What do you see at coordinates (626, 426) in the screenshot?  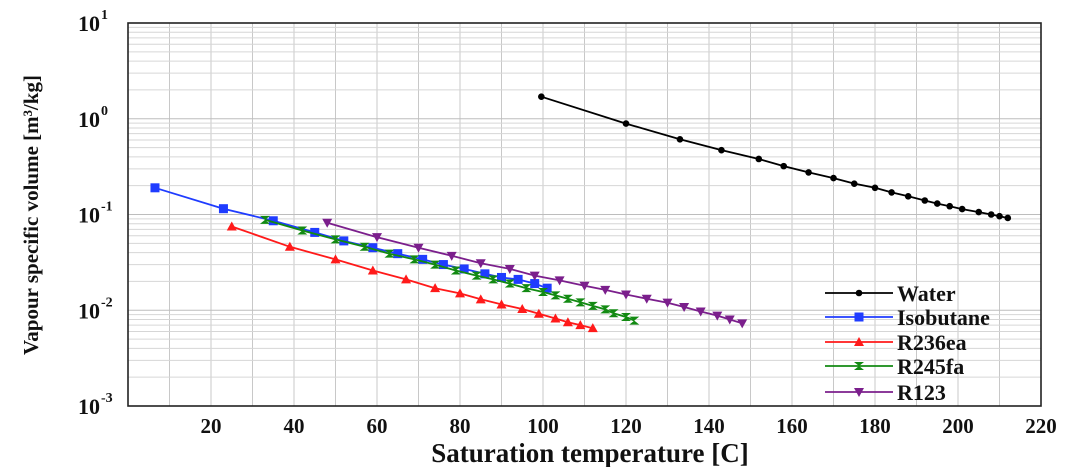 I see `x-tick-label: 120` at bounding box center [626, 426].